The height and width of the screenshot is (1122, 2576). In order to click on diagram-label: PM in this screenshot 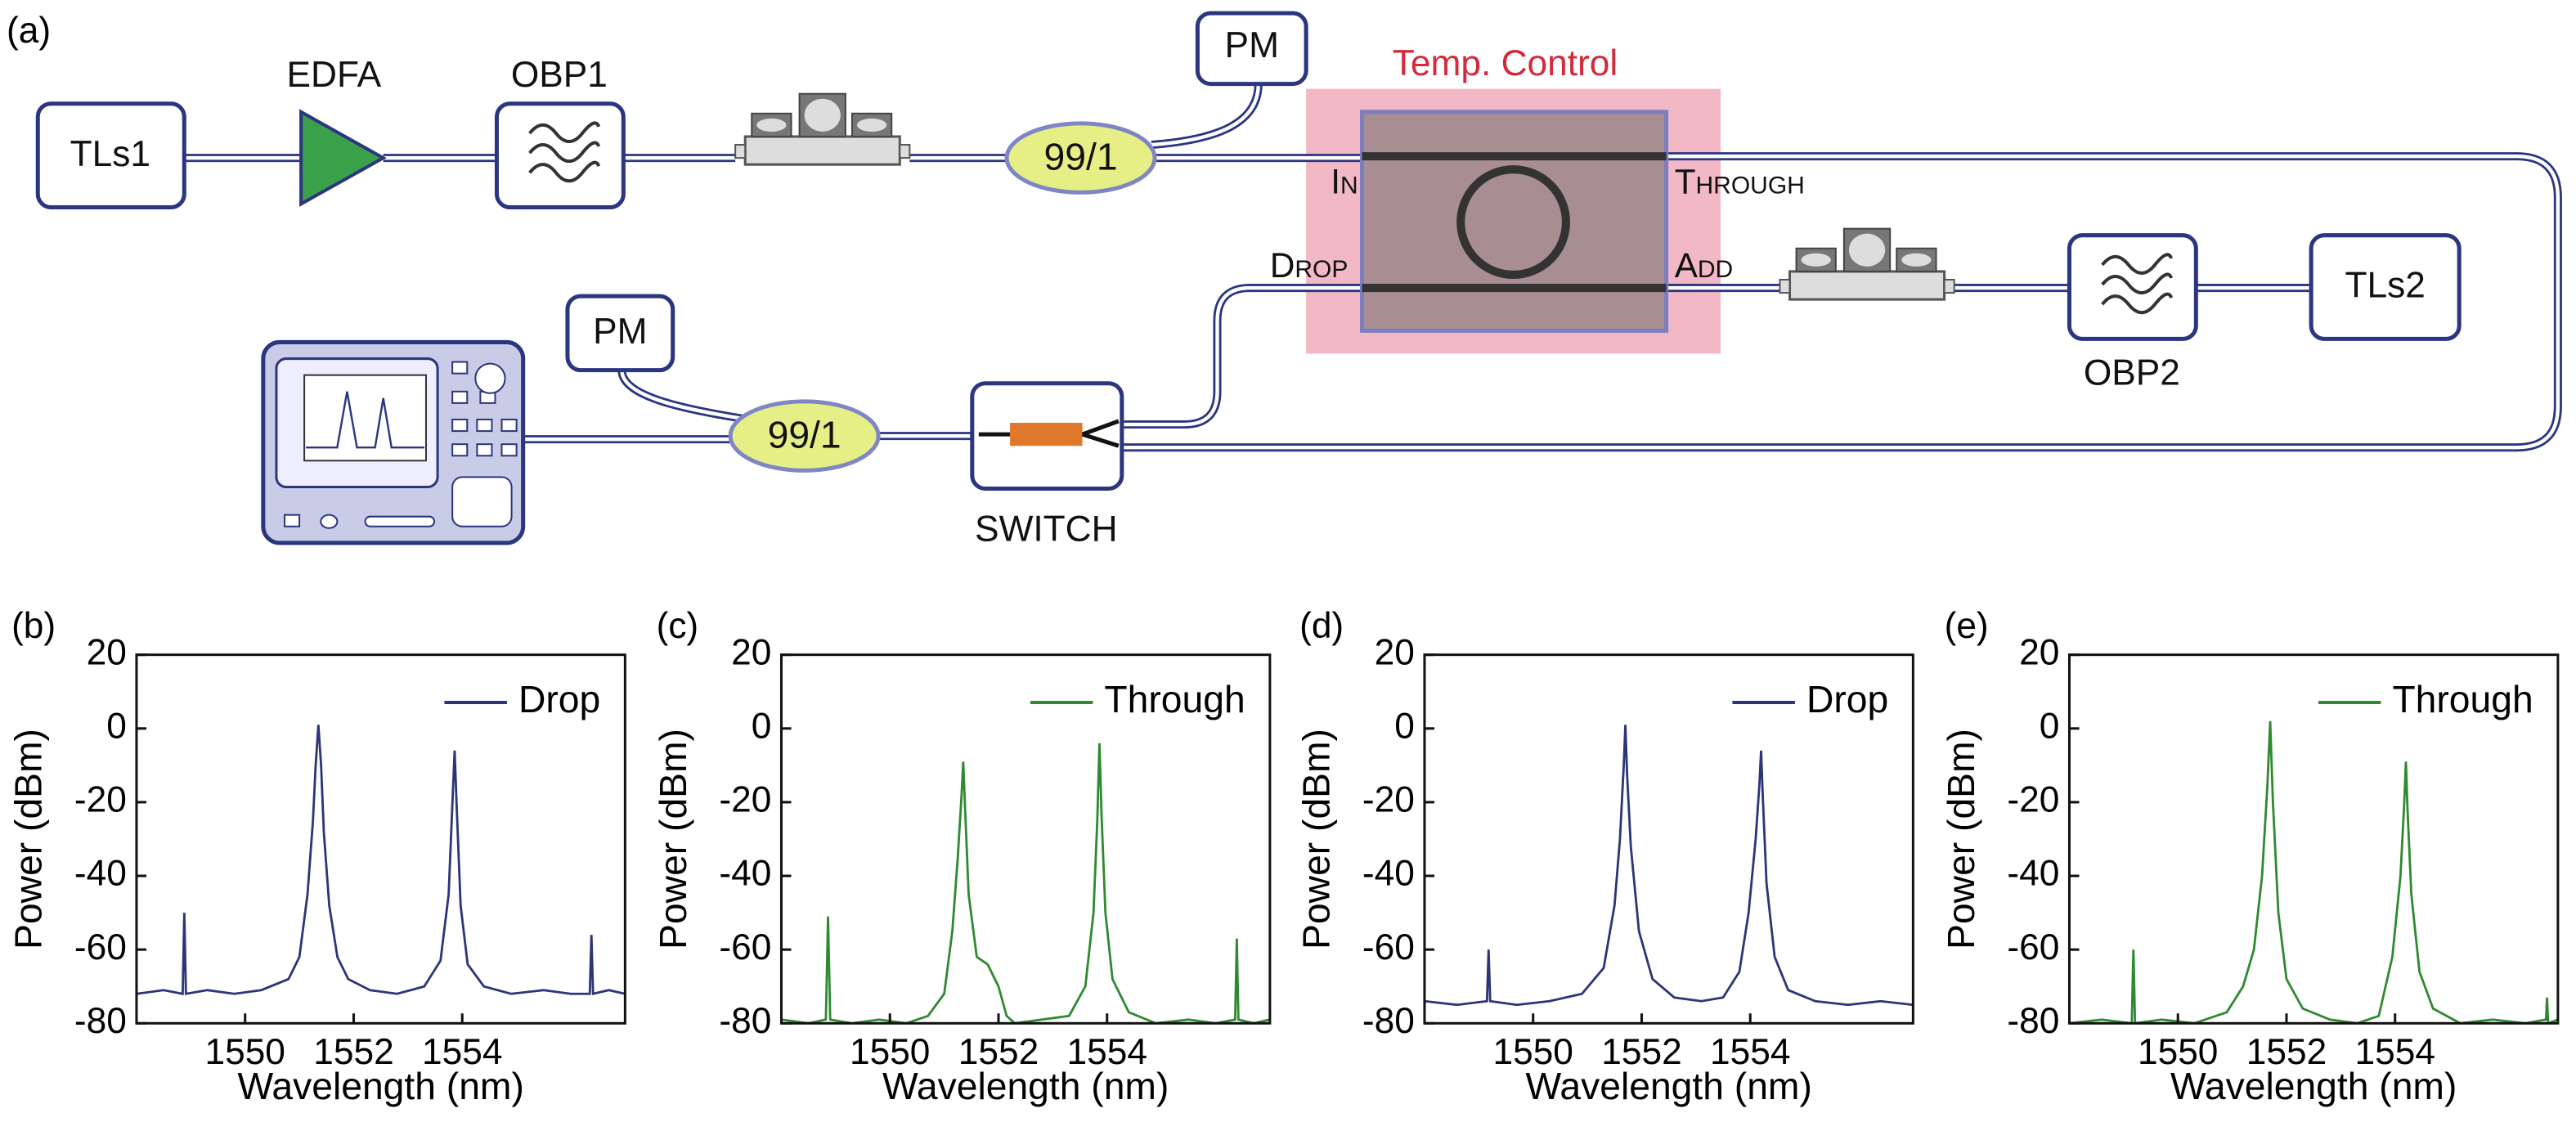, I will do `click(1252, 45)`.